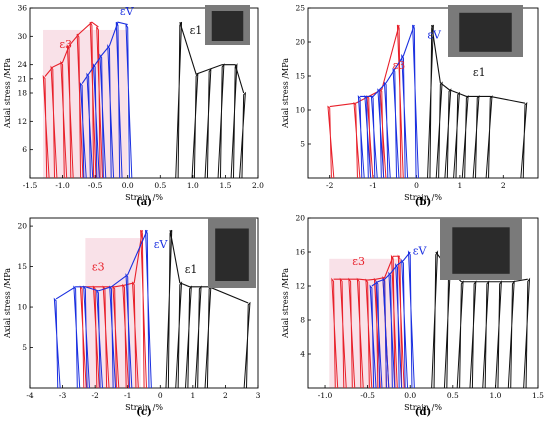  What do you see at coordinates (258, 395) in the screenshot?
I see `x-tick-label: 3` at bounding box center [258, 395].